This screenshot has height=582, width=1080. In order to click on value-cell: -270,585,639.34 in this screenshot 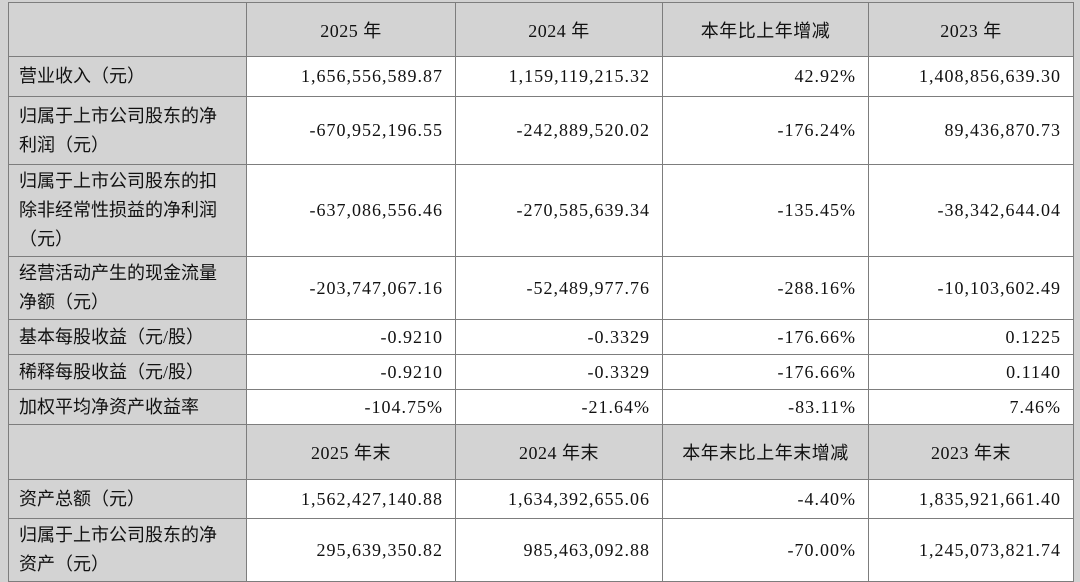, I will do `click(559, 210)`.